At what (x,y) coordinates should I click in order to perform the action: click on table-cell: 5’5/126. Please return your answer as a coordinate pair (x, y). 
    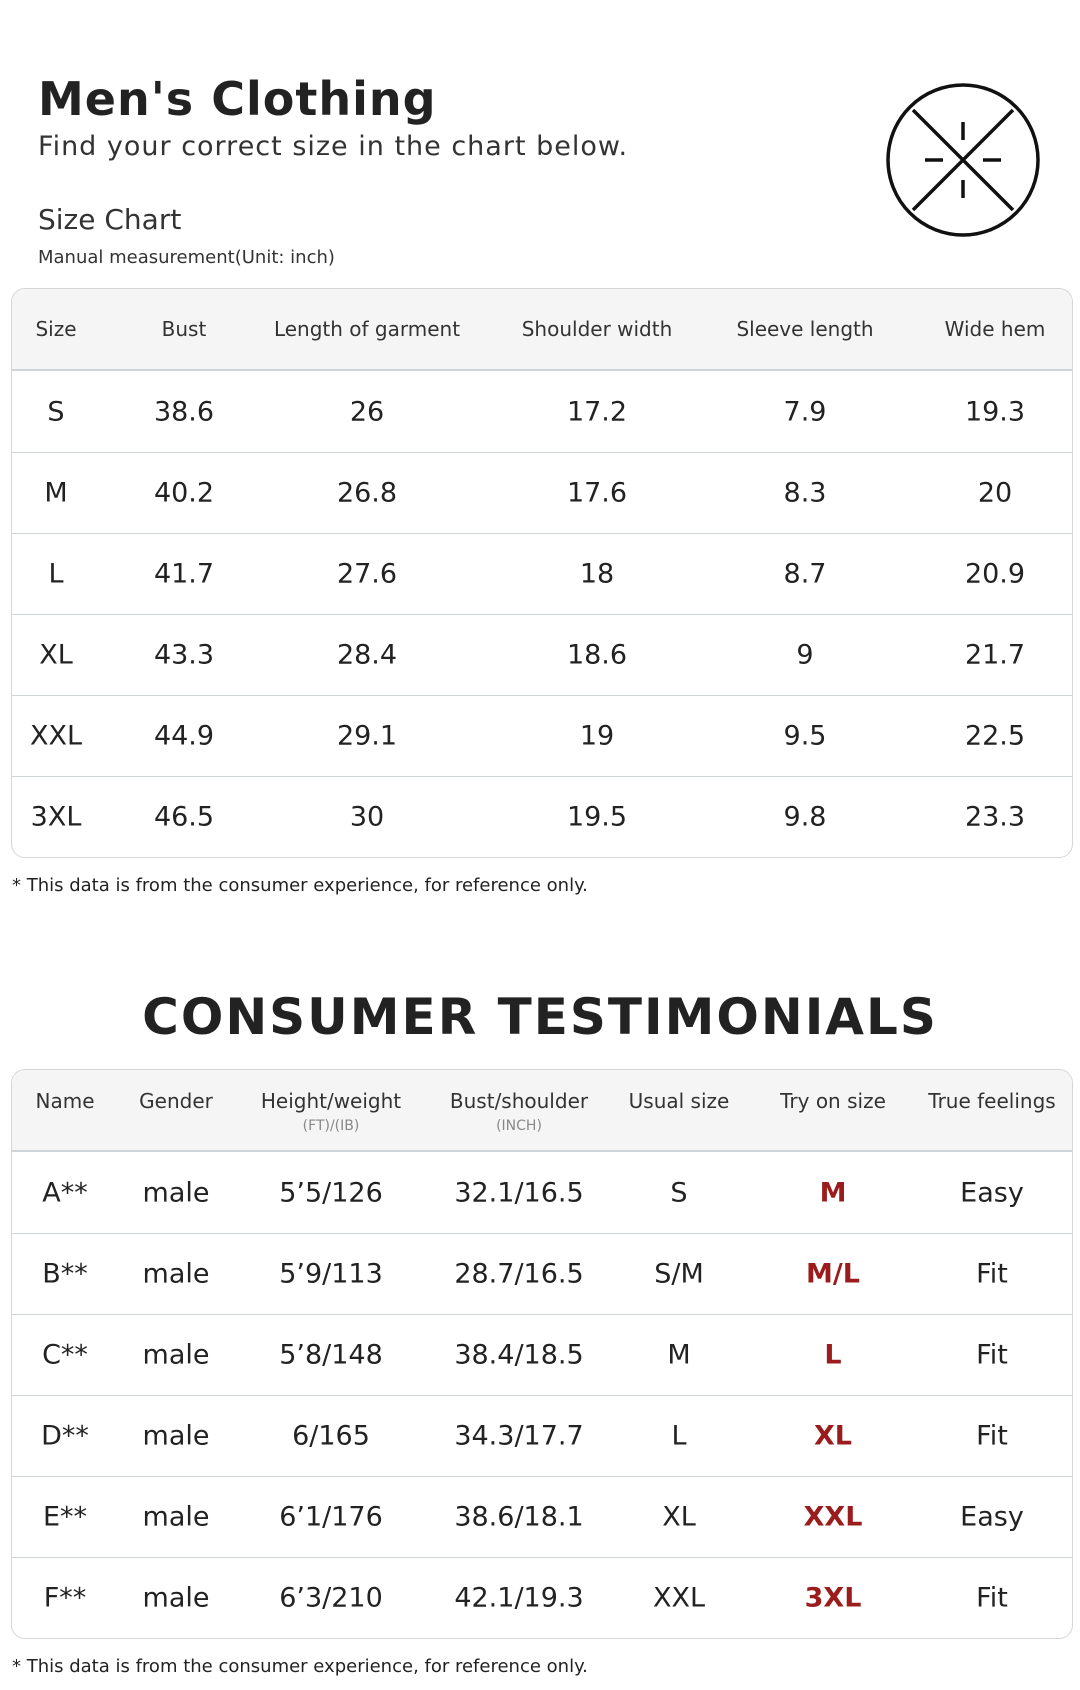
    Looking at the image, I should click on (331, 1192).